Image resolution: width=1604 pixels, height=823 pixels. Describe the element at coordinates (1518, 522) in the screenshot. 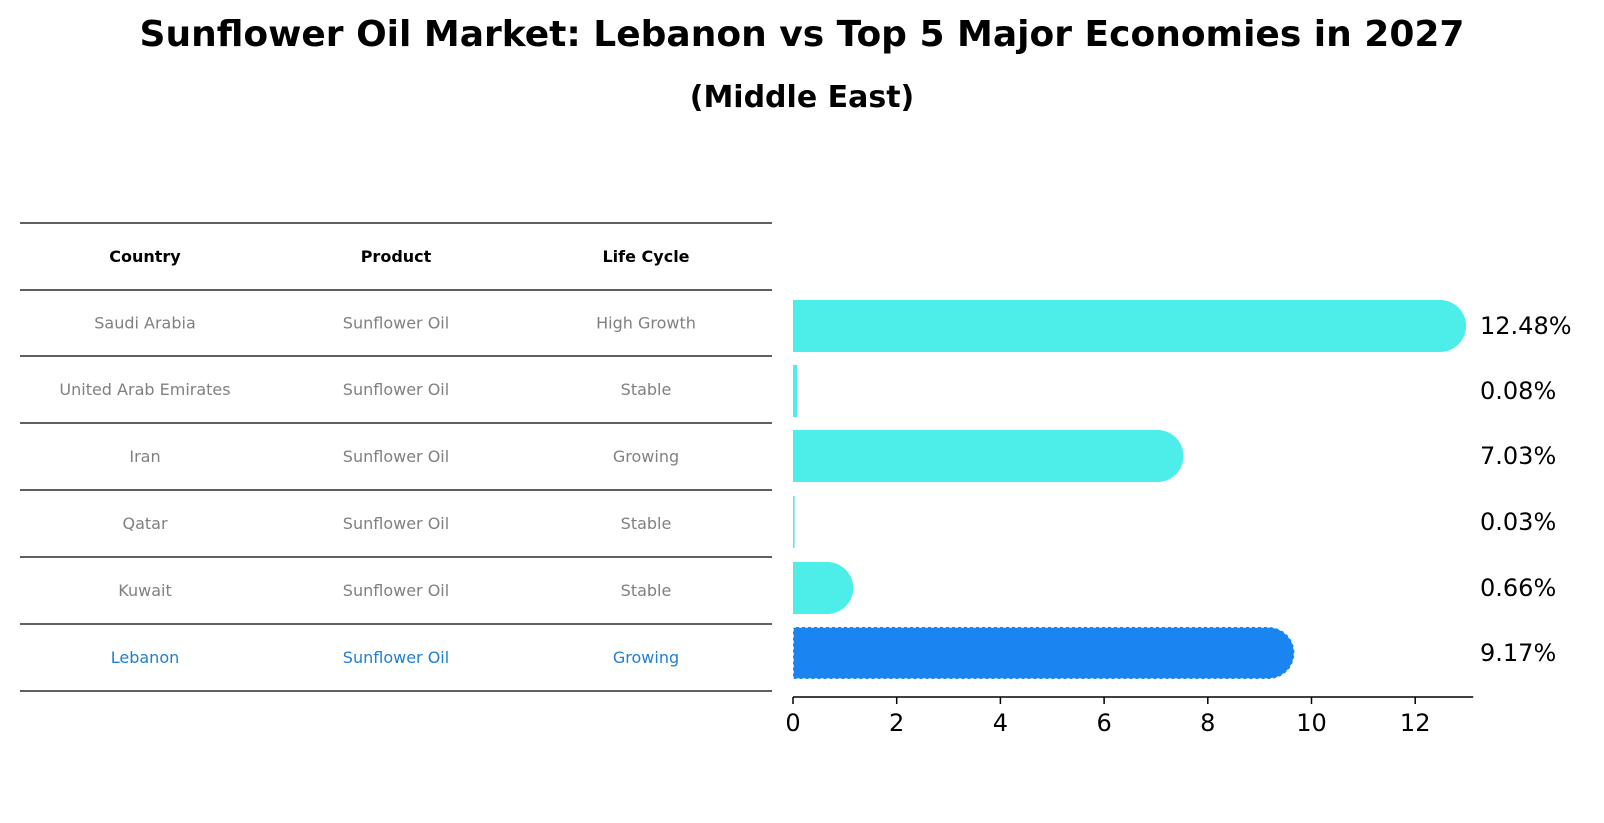

I see `data-label-qatar: 0.03%` at that location.